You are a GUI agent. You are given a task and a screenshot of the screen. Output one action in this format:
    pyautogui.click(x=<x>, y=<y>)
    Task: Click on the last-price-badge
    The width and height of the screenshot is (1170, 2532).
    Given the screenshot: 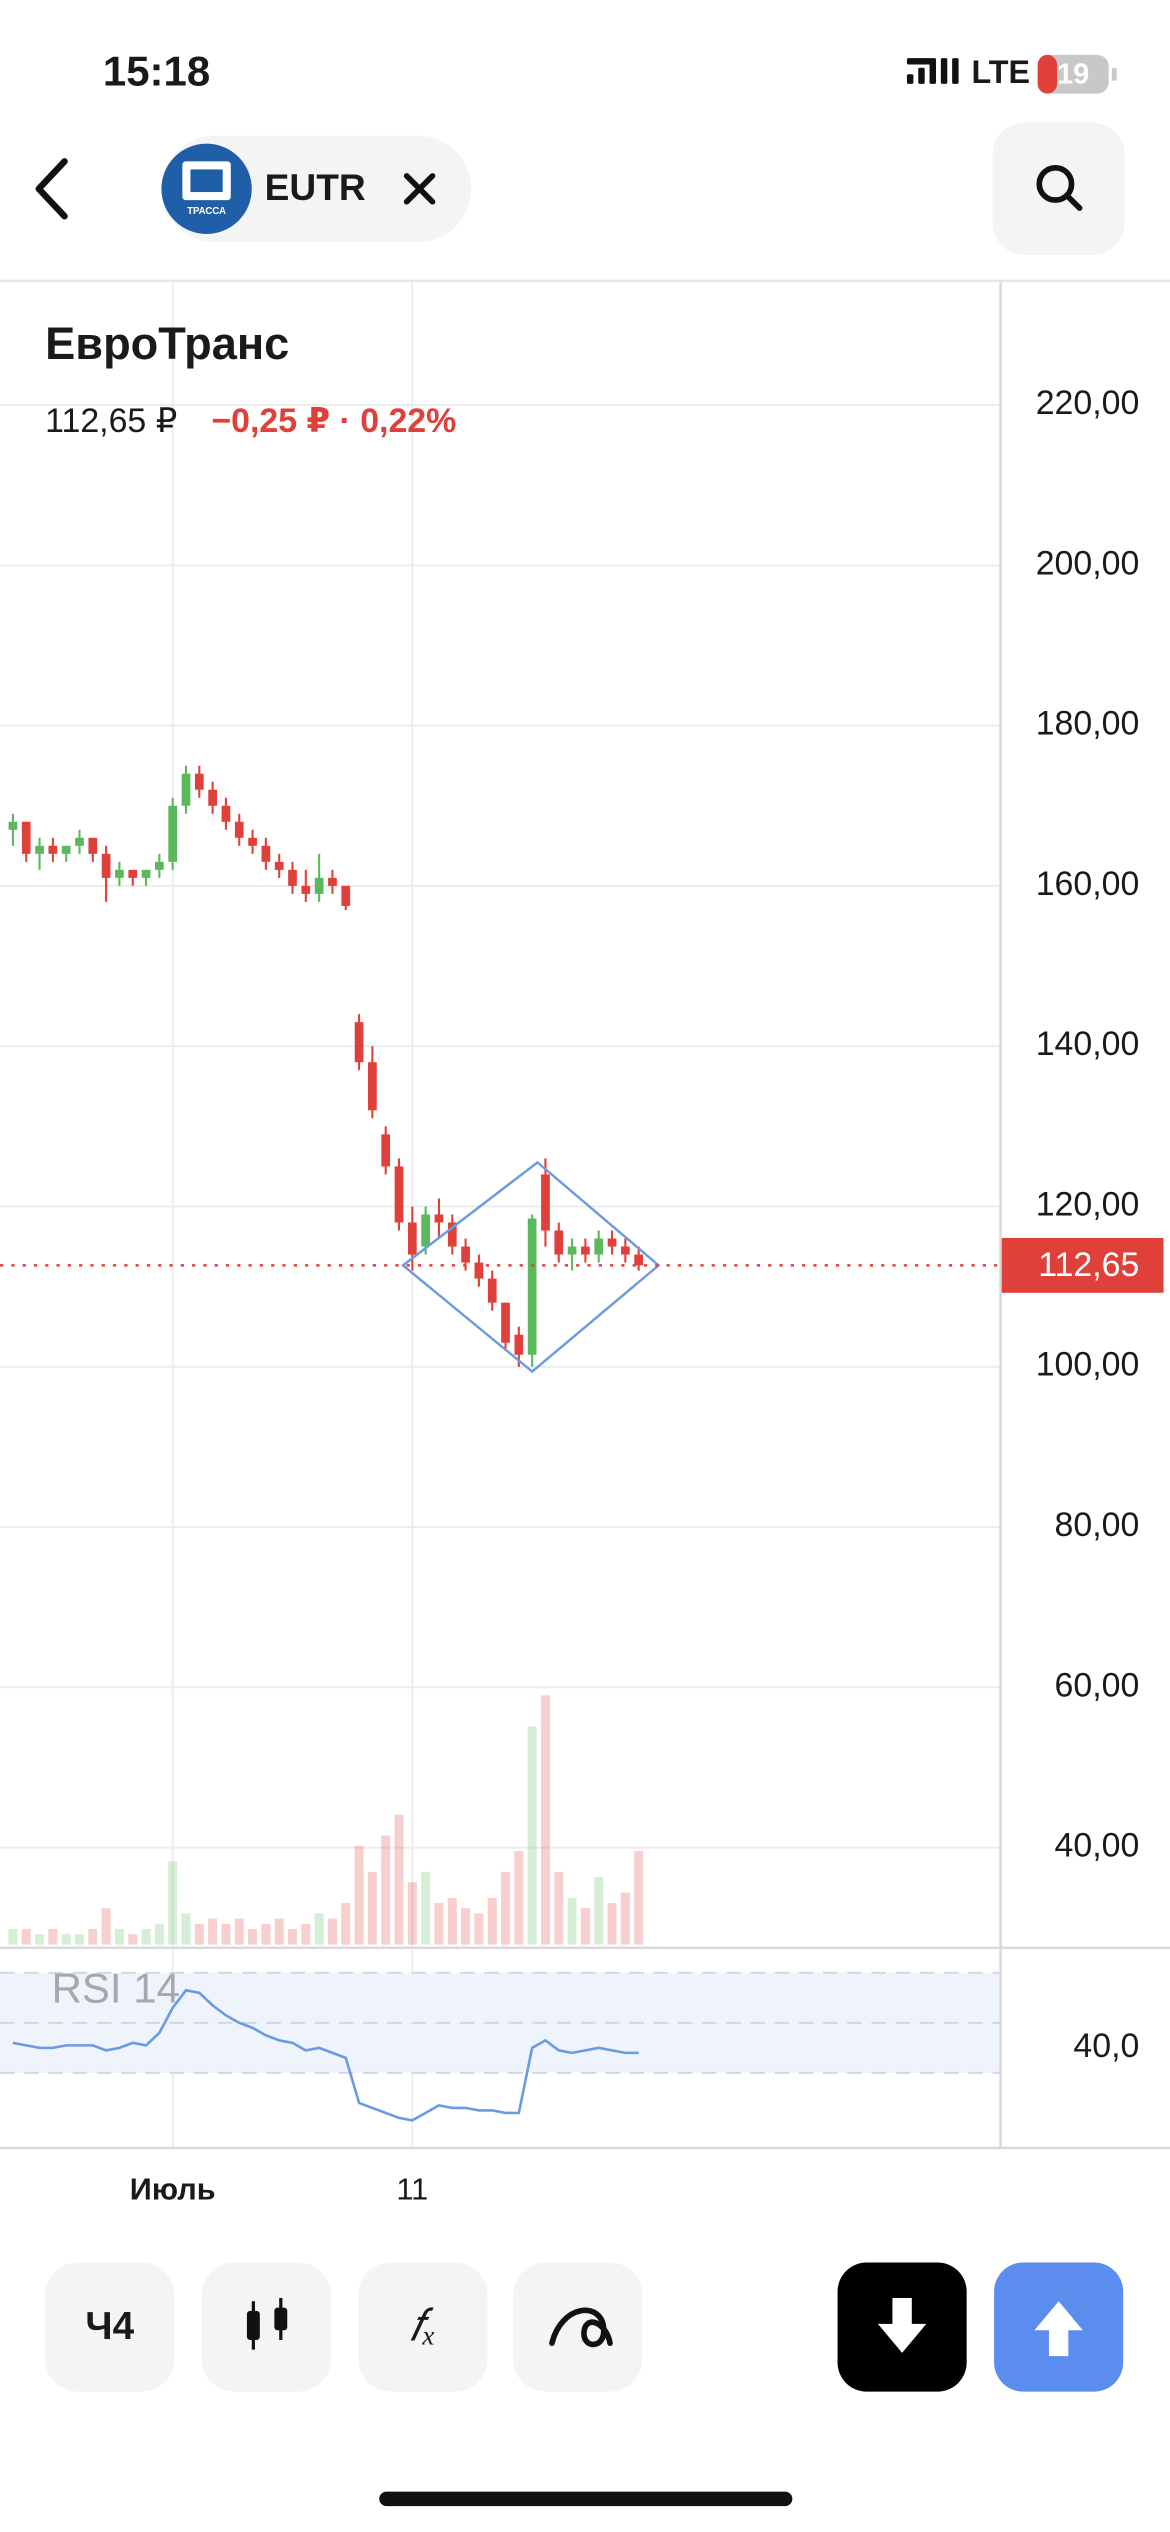 What is the action you would take?
    pyautogui.click(x=1082, y=1265)
    